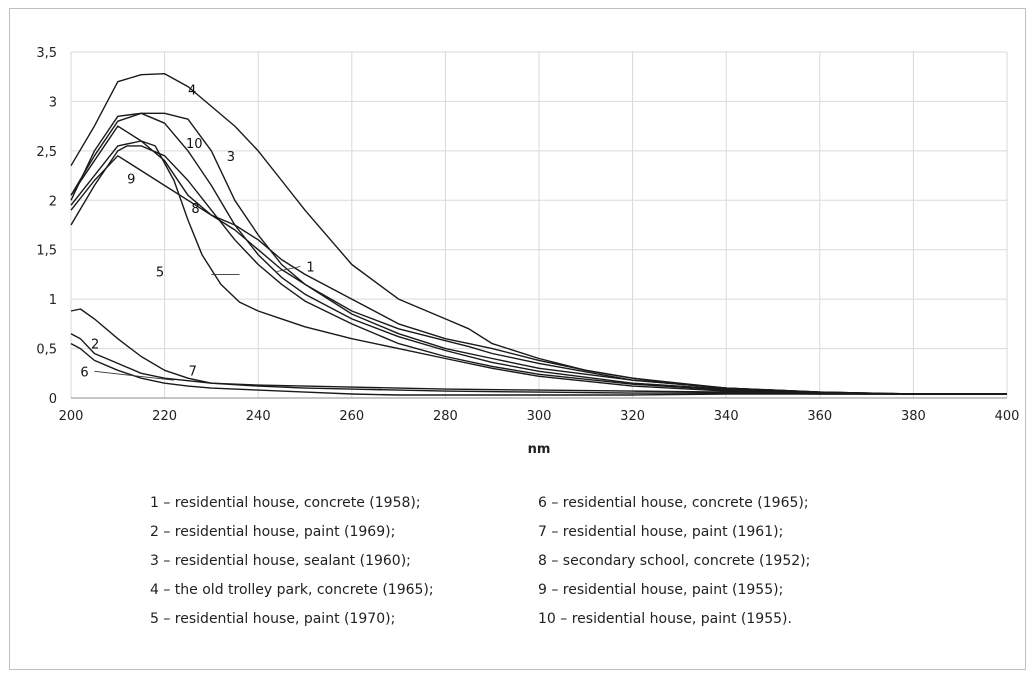 This screenshot has height=679, width=1036. What do you see at coordinates (193, 371) in the screenshot?
I see `series-label-7: 7` at bounding box center [193, 371].